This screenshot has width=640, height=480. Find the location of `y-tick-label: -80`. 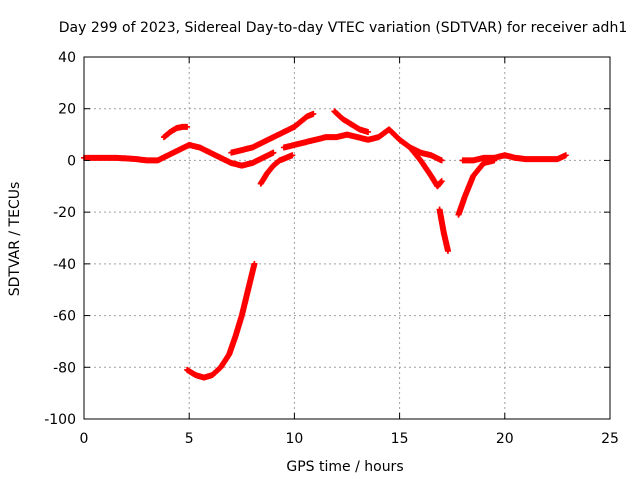

y-tick-label: -80 is located at coordinates (64, 368).